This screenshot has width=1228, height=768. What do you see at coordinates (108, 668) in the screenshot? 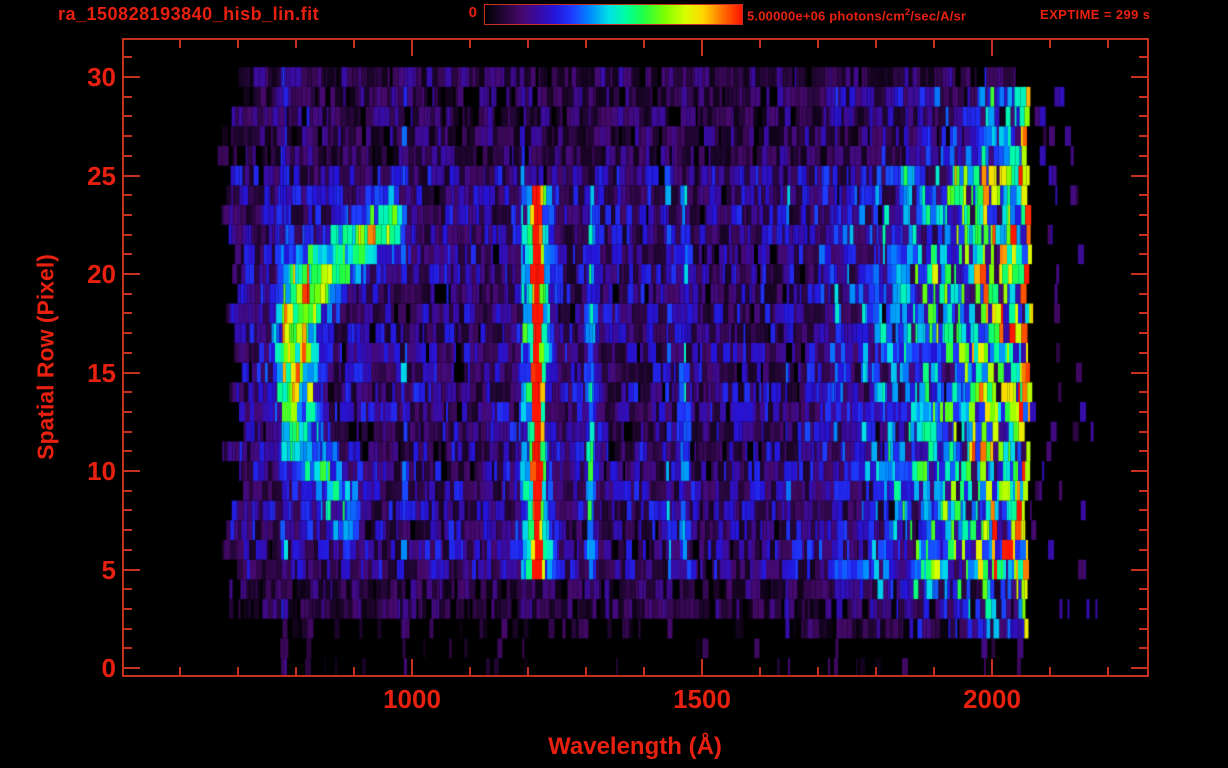
I see `y-tick-label: 0` at bounding box center [108, 668].